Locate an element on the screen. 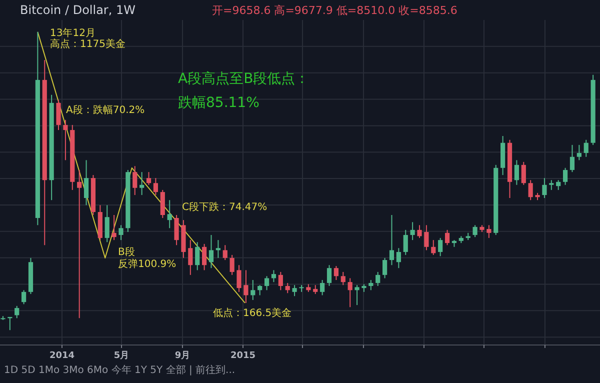  x-tick-label: 2014 is located at coordinates (62, 356).